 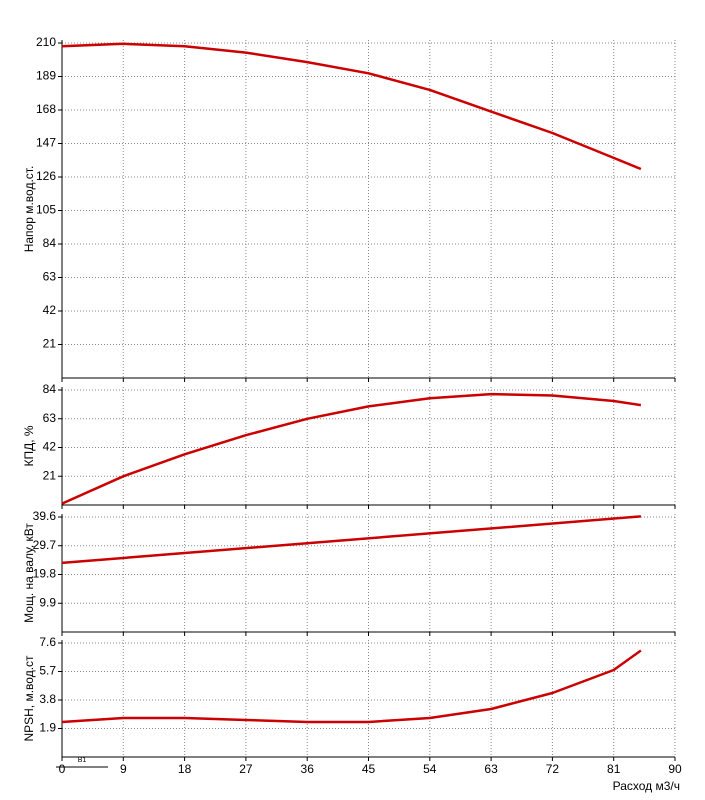 What do you see at coordinates (45, 574) in the screenshot?
I see `y-tick-label: 19.8` at bounding box center [45, 574].